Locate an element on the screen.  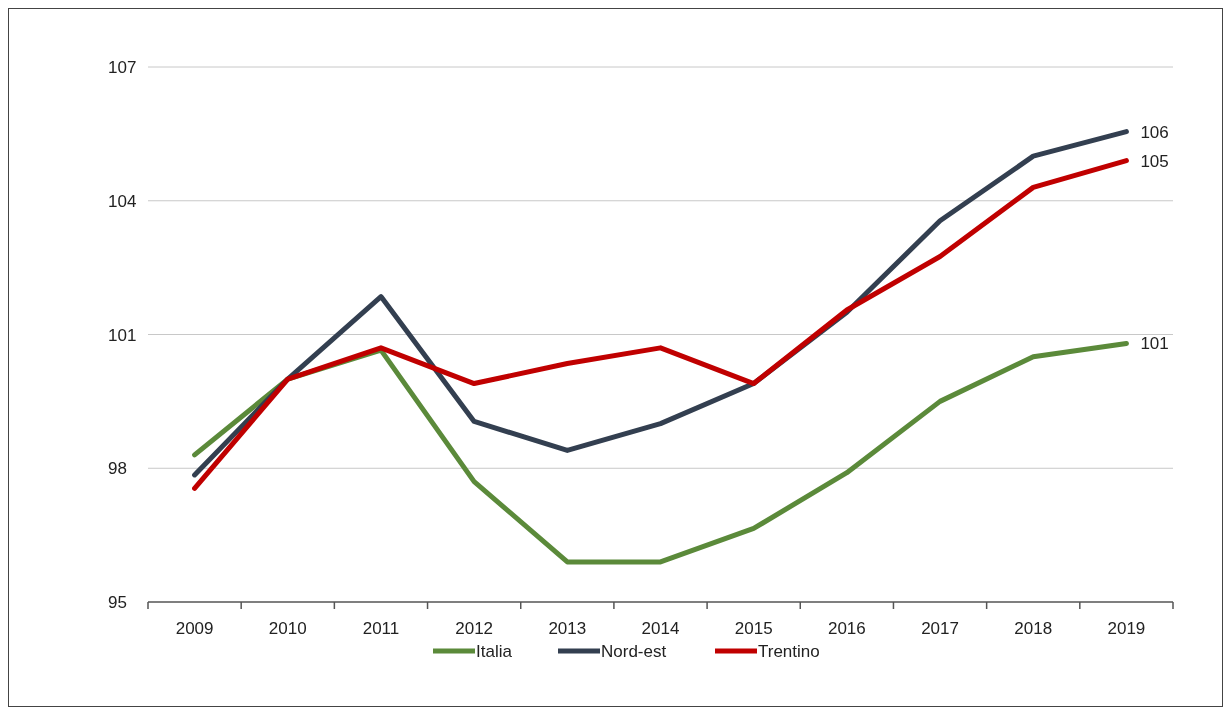
data-label: 101 is located at coordinates (1154, 344).